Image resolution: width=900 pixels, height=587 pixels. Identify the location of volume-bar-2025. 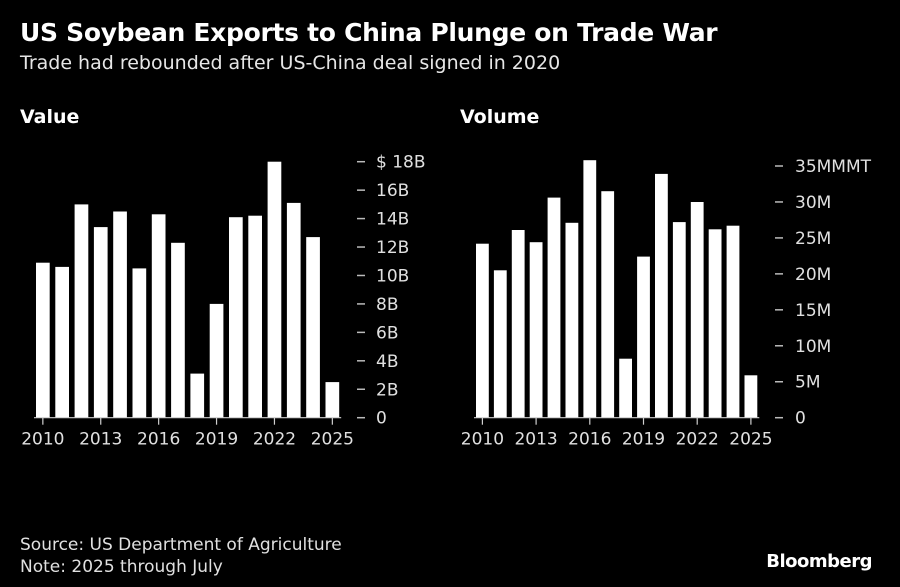
(751, 396).